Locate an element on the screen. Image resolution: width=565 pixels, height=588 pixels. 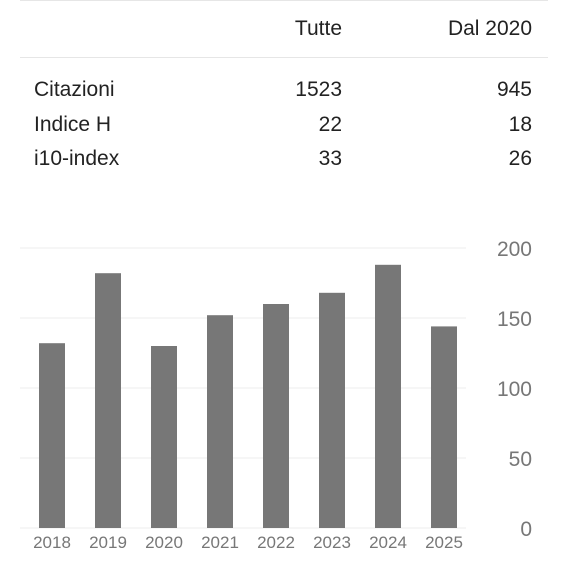
row-label-citations: Citazioni is located at coordinates (74, 89).